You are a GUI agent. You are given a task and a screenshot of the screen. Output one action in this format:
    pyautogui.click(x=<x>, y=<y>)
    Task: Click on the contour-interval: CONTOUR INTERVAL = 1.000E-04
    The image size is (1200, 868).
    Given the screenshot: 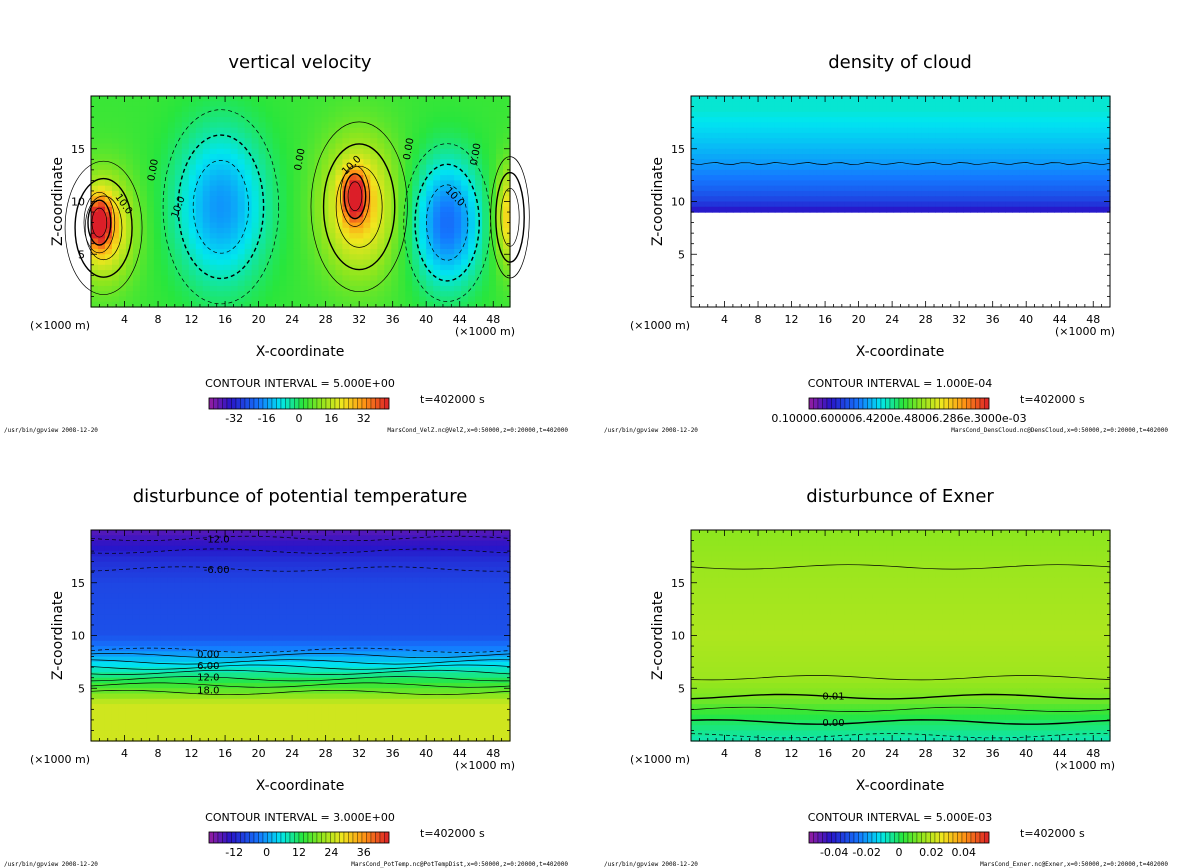 What is the action you would take?
    pyautogui.click(x=900, y=383)
    